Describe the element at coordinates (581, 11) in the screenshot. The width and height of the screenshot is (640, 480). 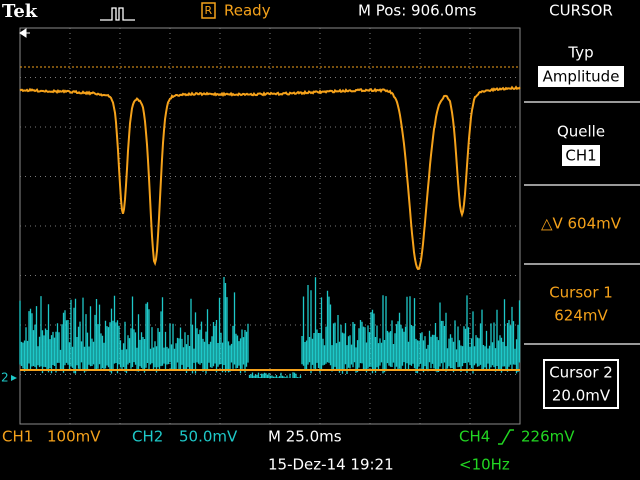
I see `menu-title: CURSOR` at that location.